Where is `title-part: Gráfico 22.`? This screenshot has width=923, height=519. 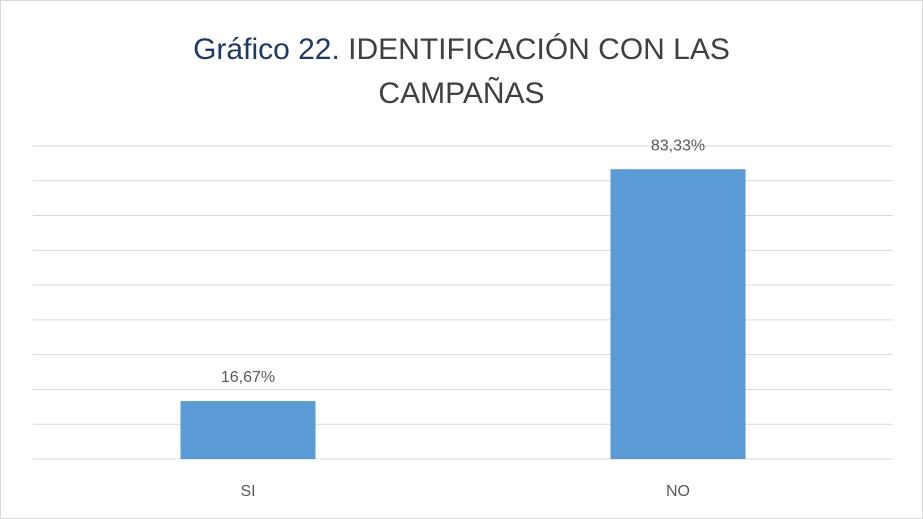
title-part: Gráfico 22. is located at coordinates (266, 49).